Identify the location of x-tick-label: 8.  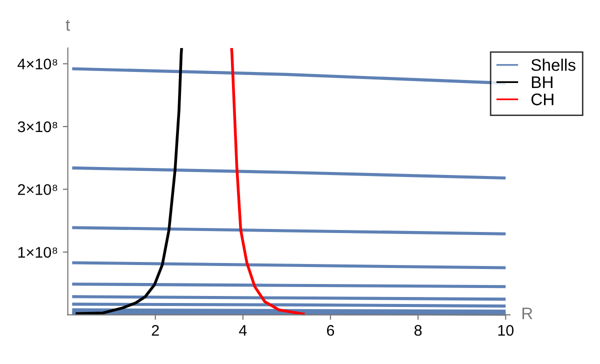
(418, 330).